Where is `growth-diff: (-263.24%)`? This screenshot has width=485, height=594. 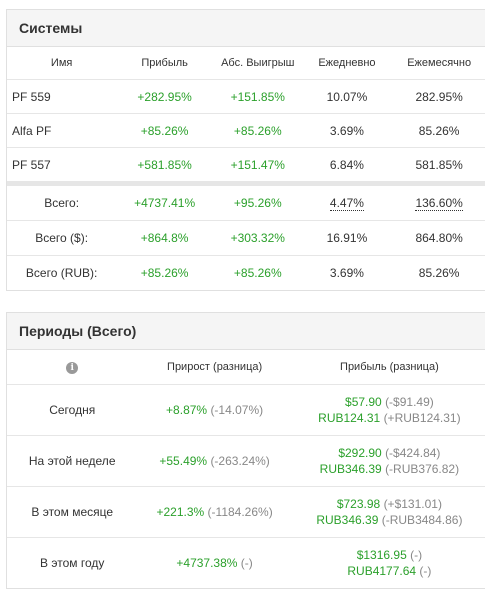
growth-diff: (-263.24%) is located at coordinates (240, 461).